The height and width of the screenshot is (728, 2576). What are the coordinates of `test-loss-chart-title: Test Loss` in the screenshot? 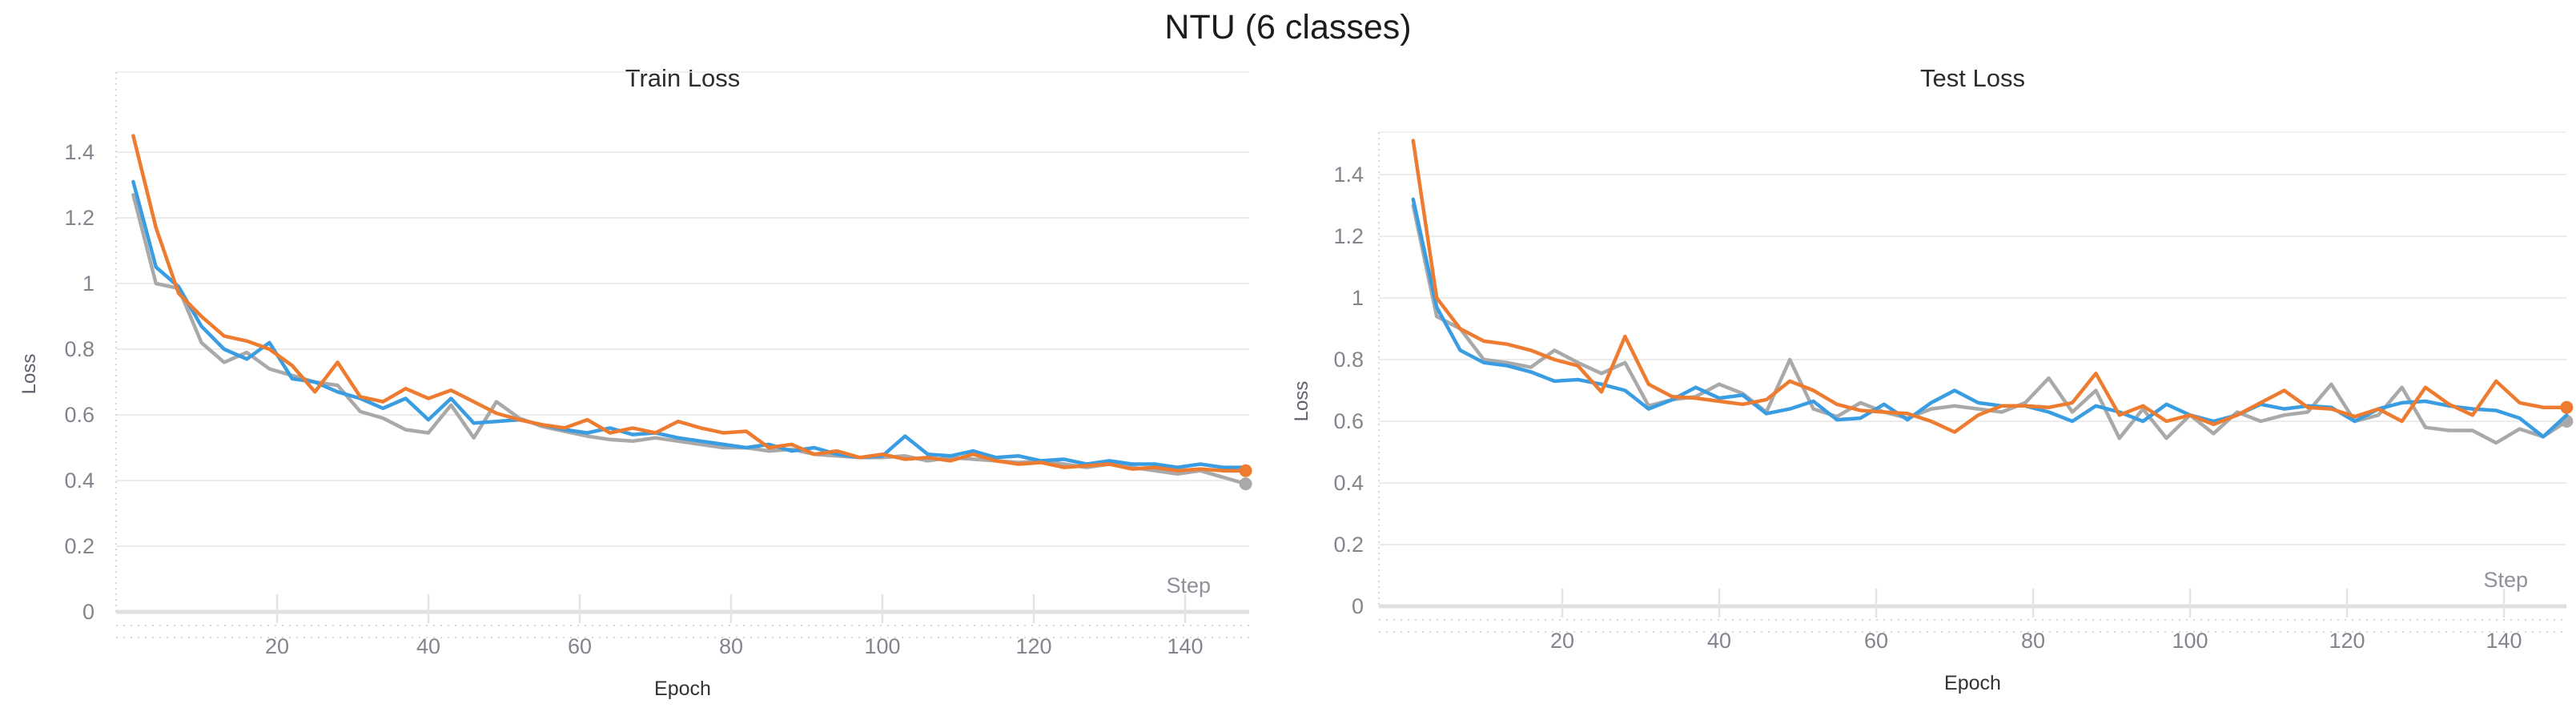 It's located at (1972, 78).